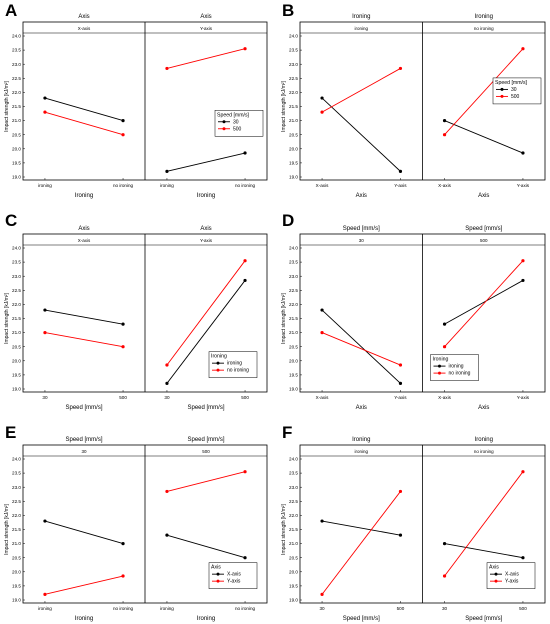 The width and height of the screenshot is (550, 624). I want to click on x-tick-label: X-axis, so click(322, 397).